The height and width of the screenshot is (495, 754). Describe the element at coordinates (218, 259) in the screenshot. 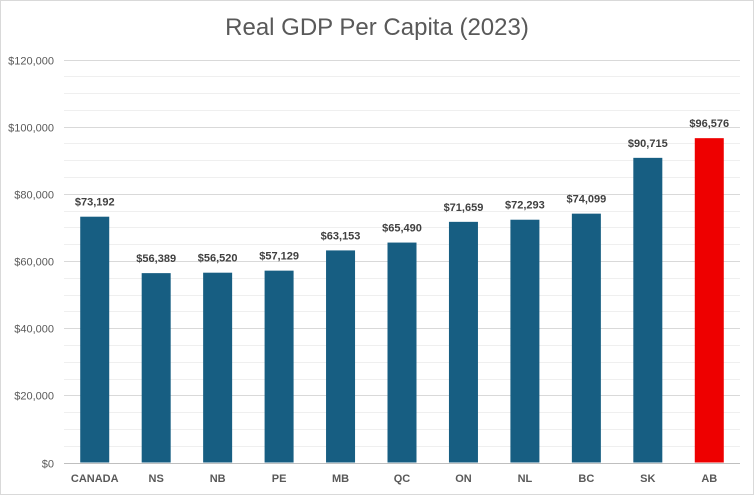

I see `data-label-nb: $56,520` at that location.